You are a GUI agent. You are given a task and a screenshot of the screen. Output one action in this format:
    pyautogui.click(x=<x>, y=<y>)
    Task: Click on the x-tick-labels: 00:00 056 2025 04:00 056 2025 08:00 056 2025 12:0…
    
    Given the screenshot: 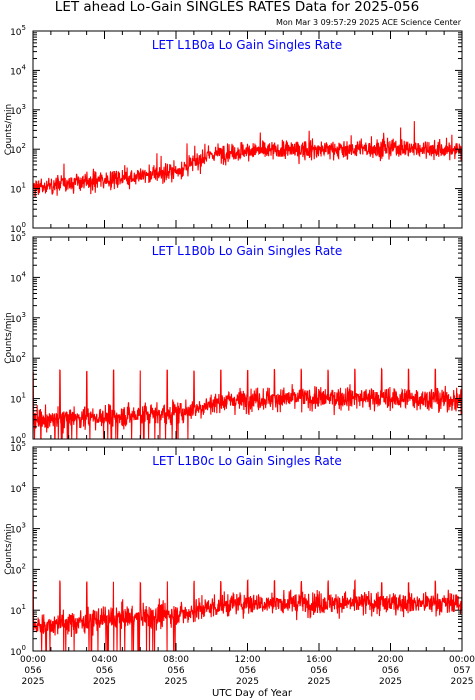 What is the action you would take?
    pyautogui.click(x=247, y=671)
    